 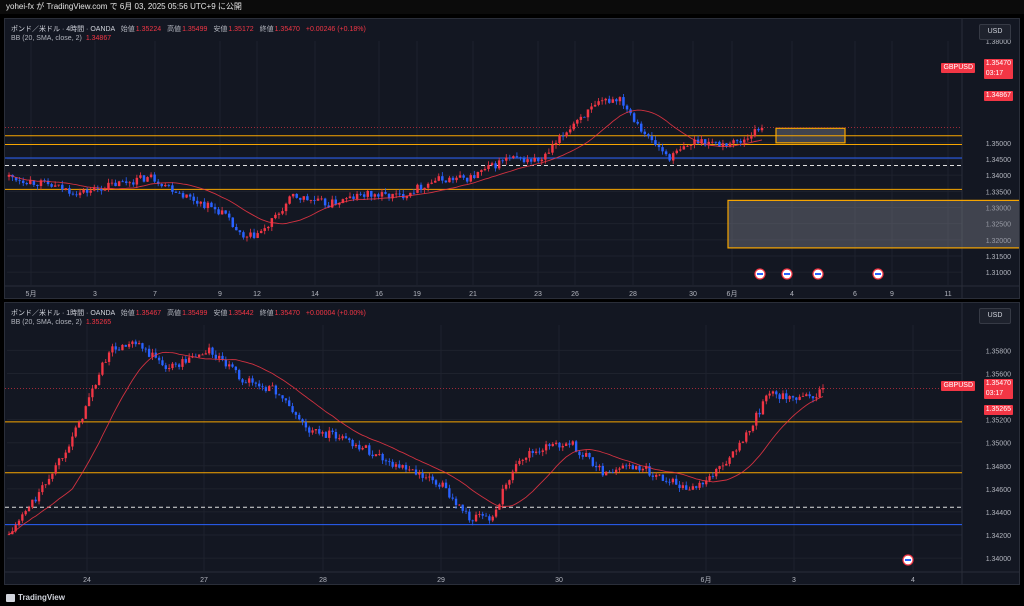 What do you see at coordinates (61, 38) in the screenshot?
I see `indicator-legend: BB (20, SMA, close, 2) 1.34867` at bounding box center [61, 38].